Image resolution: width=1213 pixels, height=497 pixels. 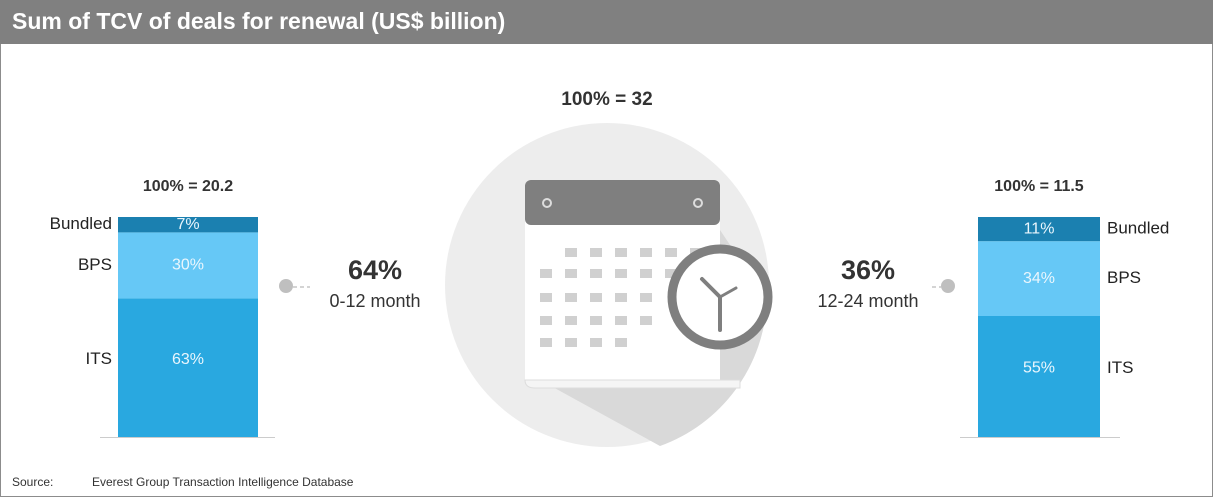 What do you see at coordinates (868, 270) in the screenshot?
I see `share-label: 36%` at bounding box center [868, 270].